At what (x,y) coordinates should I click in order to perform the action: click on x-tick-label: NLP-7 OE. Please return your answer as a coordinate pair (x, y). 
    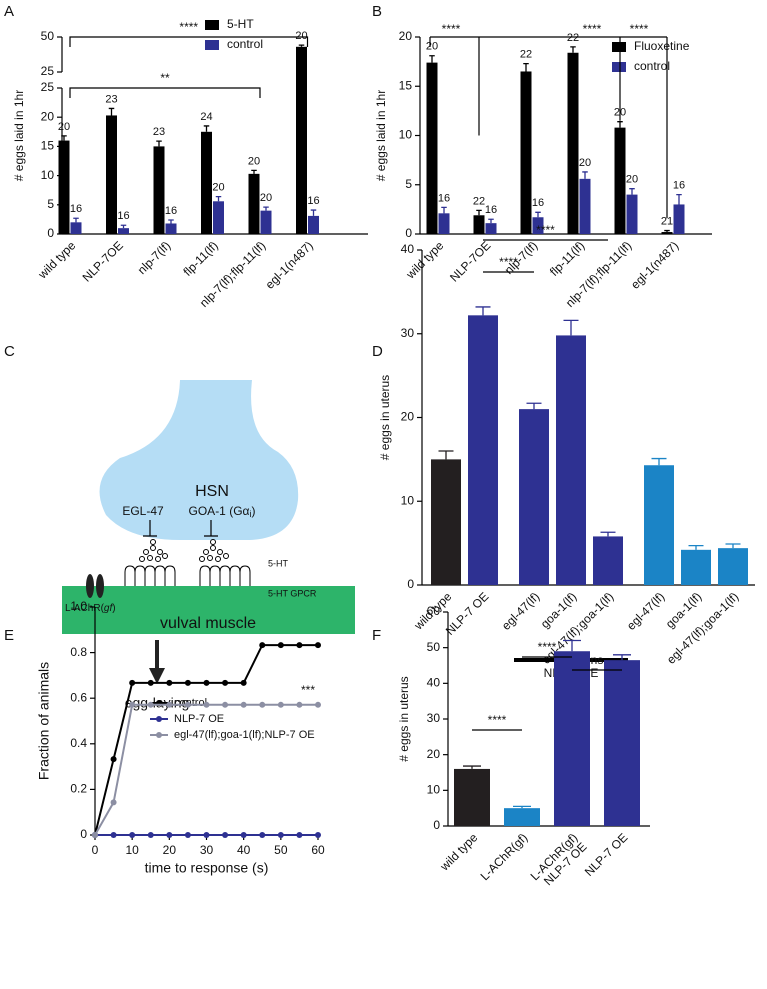
    Looking at the image, I should click on (606, 854).